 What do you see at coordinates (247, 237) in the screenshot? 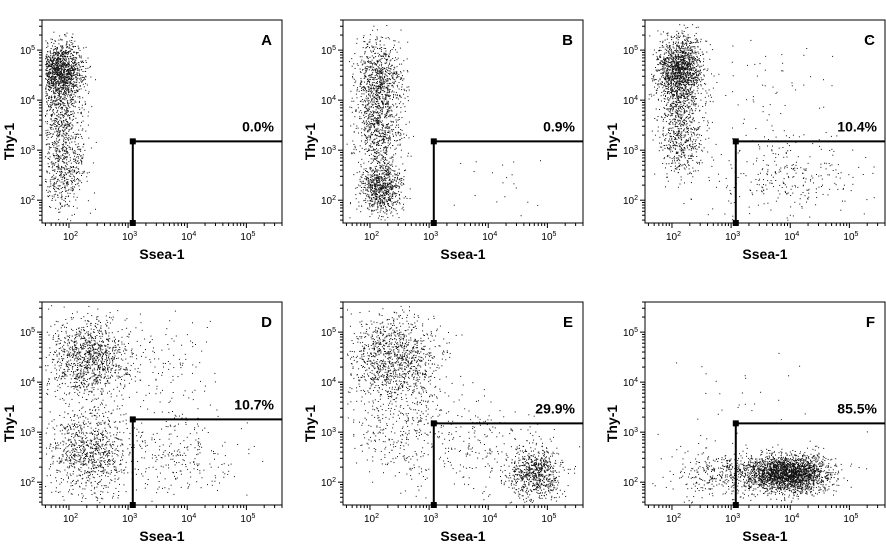
I see `x-tick-label: 10⁵` at bounding box center [247, 237].